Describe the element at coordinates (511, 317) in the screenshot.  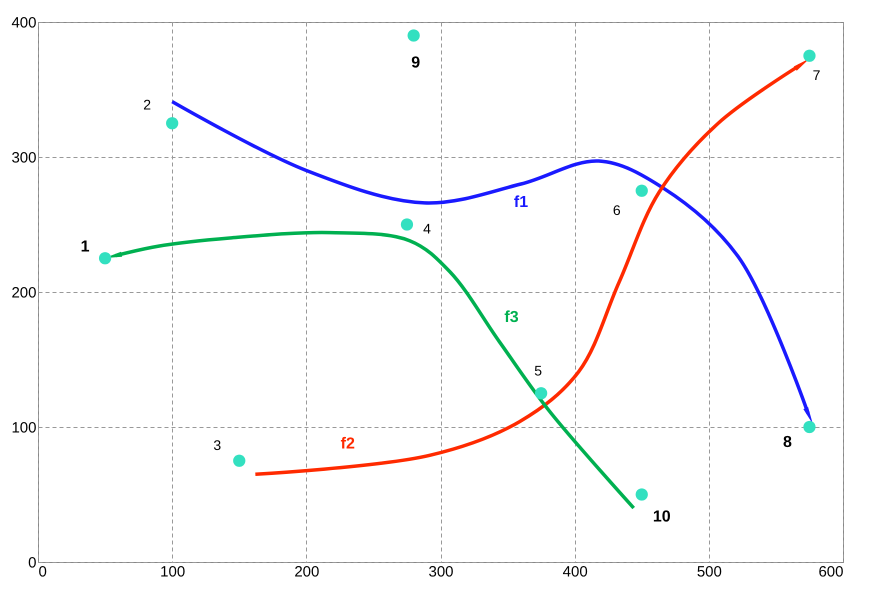
I see `series-label: f3` at that location.